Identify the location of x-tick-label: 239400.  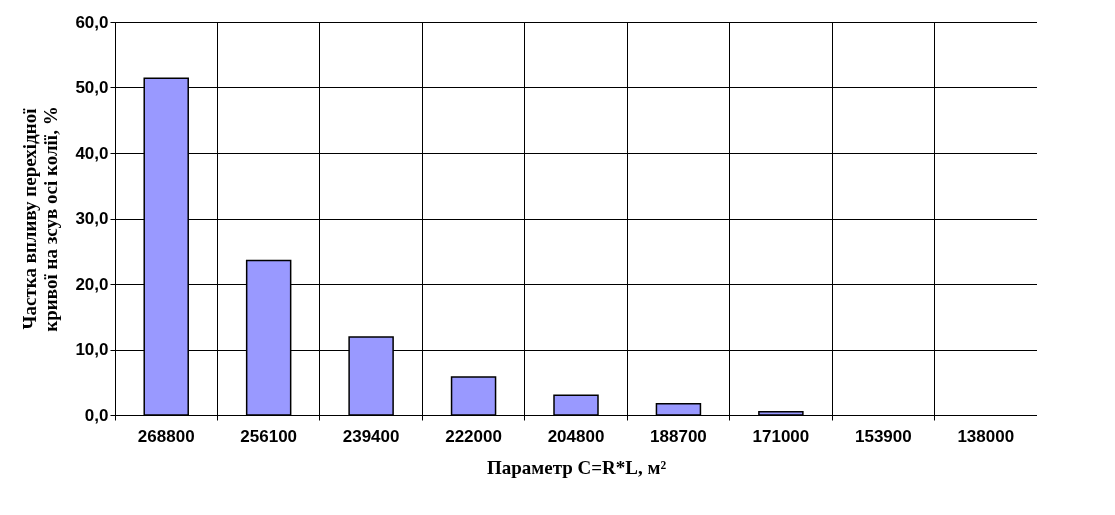
(371, 436).